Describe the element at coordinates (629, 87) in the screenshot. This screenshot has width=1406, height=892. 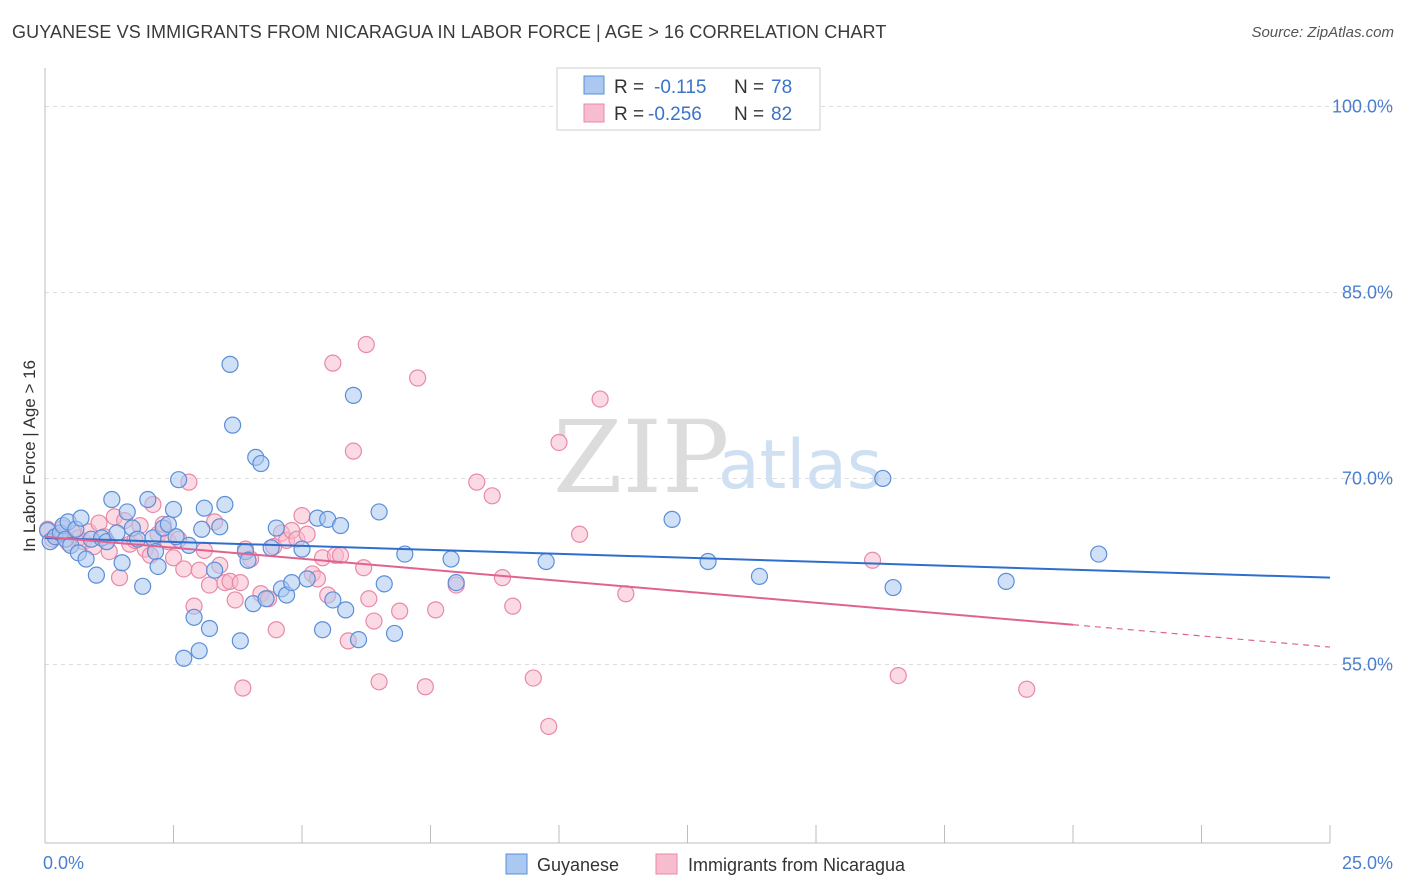
I see `stats-r-key-blue: R =` at that location.